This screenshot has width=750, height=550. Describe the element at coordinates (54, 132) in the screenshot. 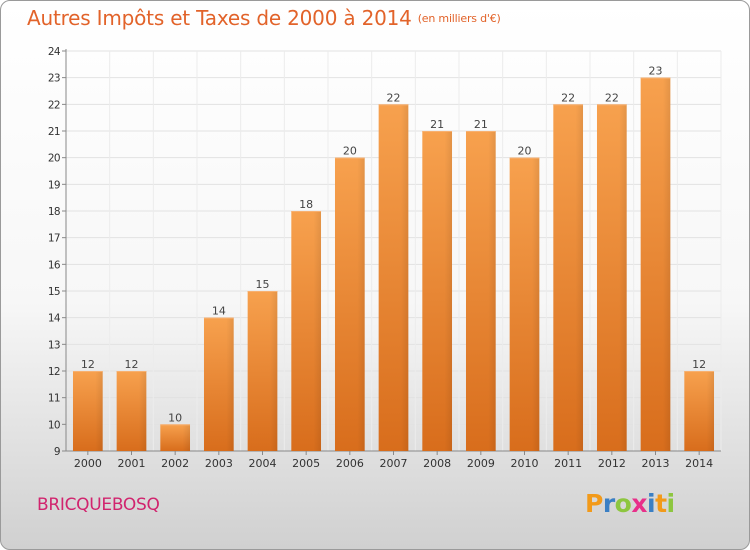

I see `y-tick-label: 21` at that location.